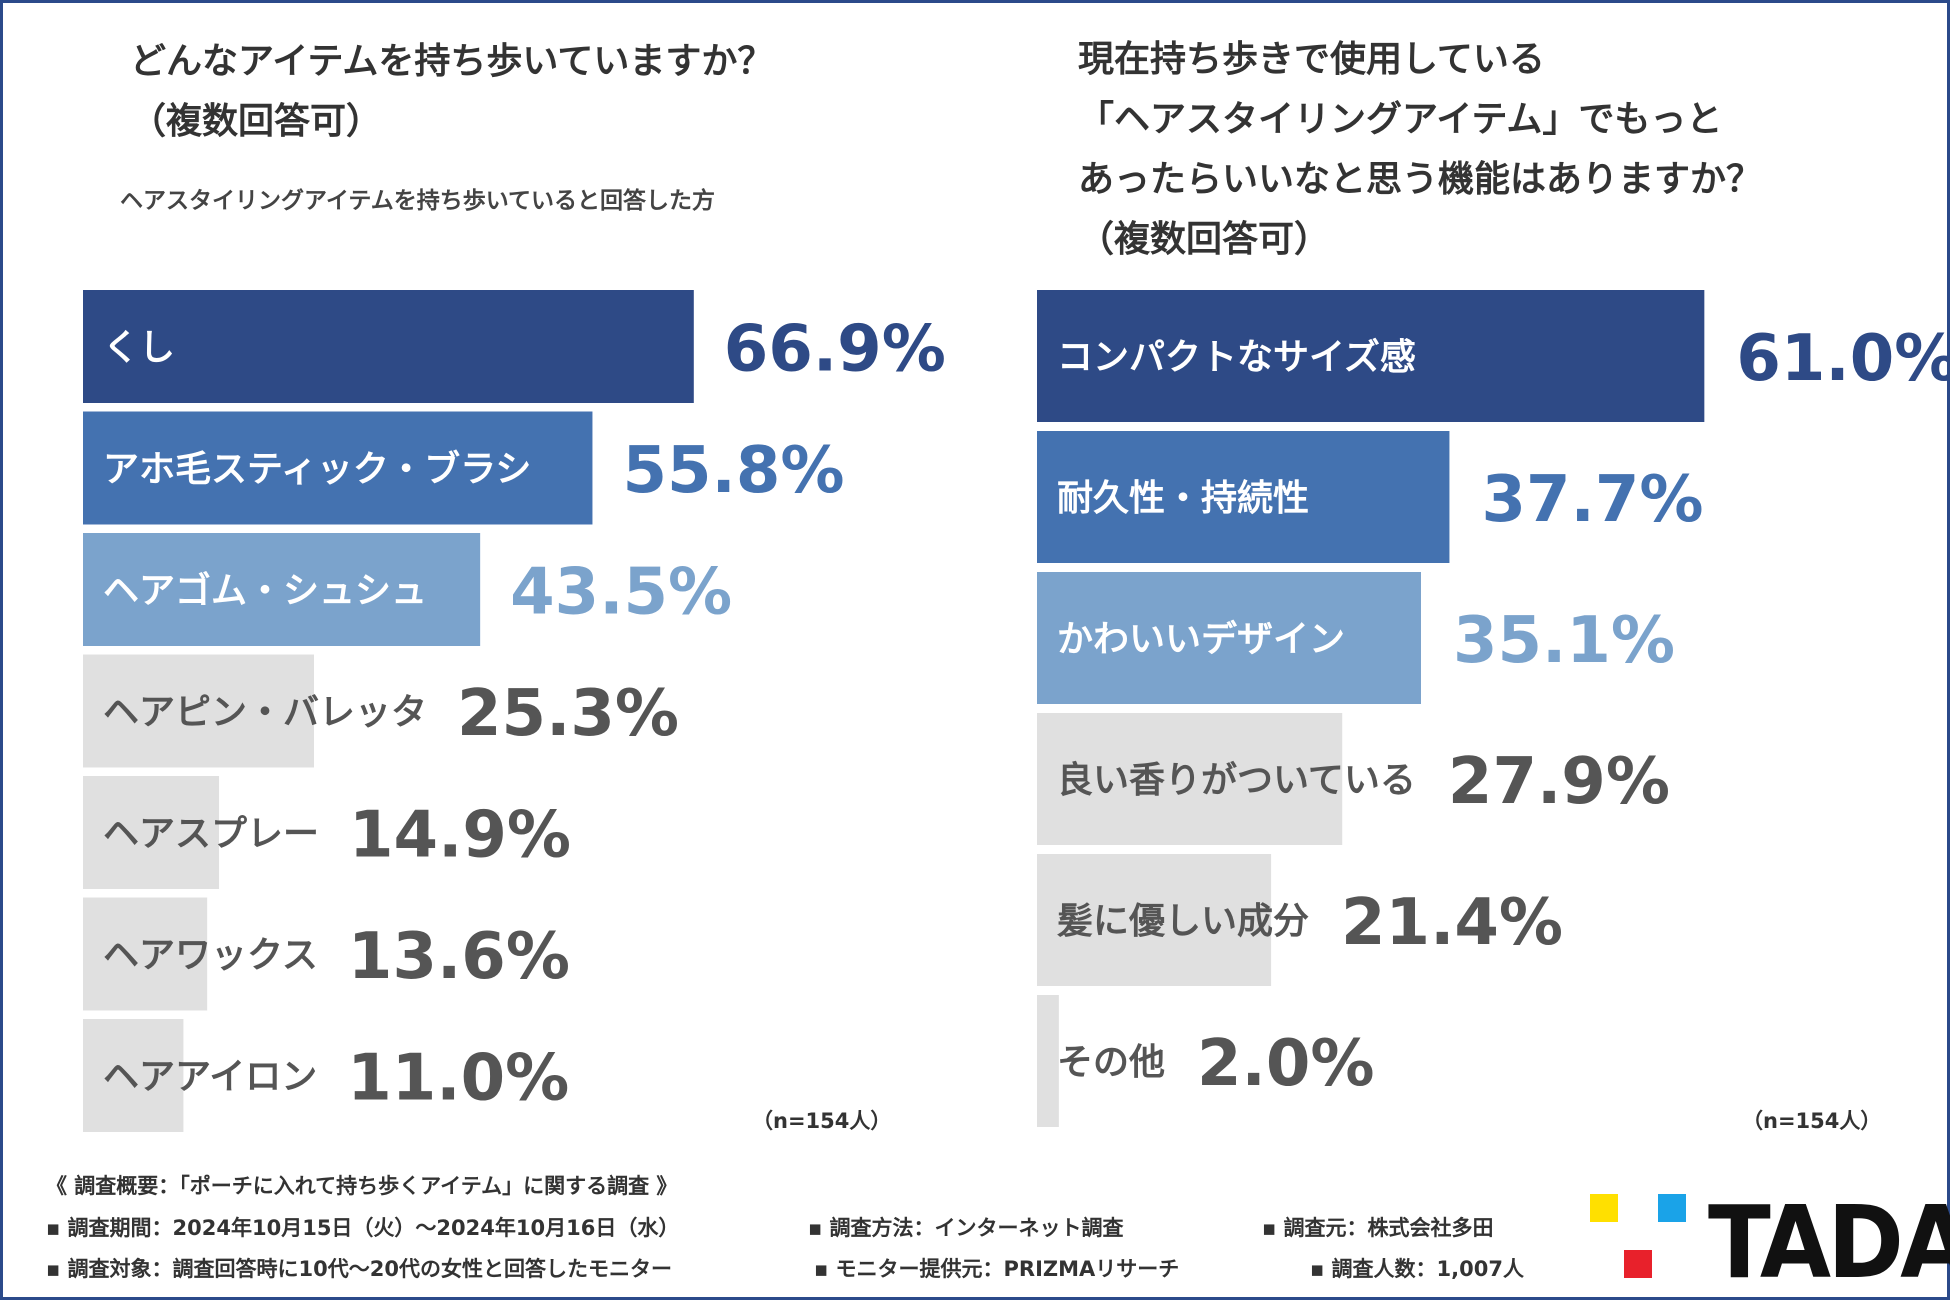 Image resolution: width=1950 pixels, height=1301 pixels. What do you see at coordinates (1417, 1269) in the screenshot?
I see `survey-count: ▪ 調査人数：1,007人` at bounding box center [1417, 1269].